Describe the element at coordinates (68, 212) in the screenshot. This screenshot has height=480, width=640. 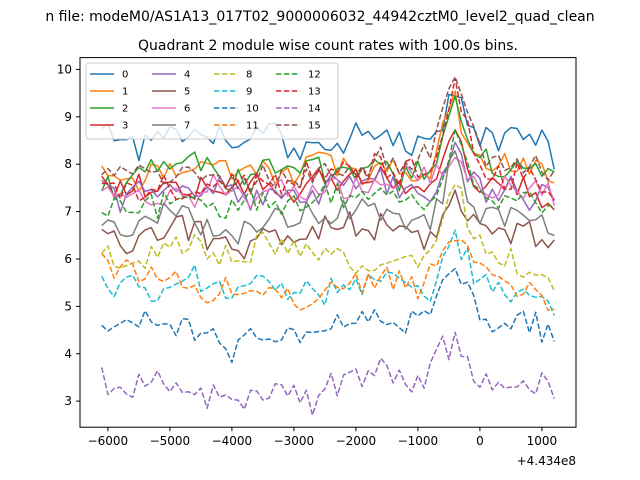
I see `y-tick-label: 7` at that location.